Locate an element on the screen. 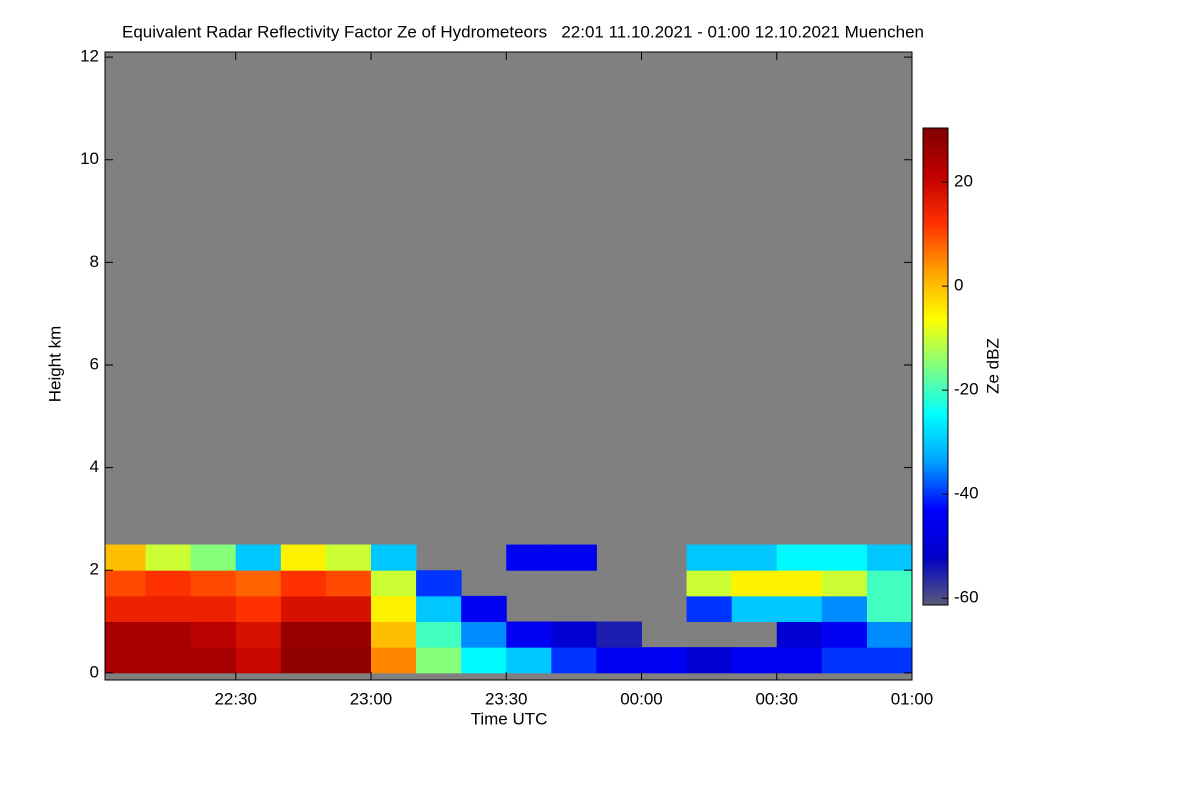  y-tick-label: 0 is located at coordinates (94, 671).